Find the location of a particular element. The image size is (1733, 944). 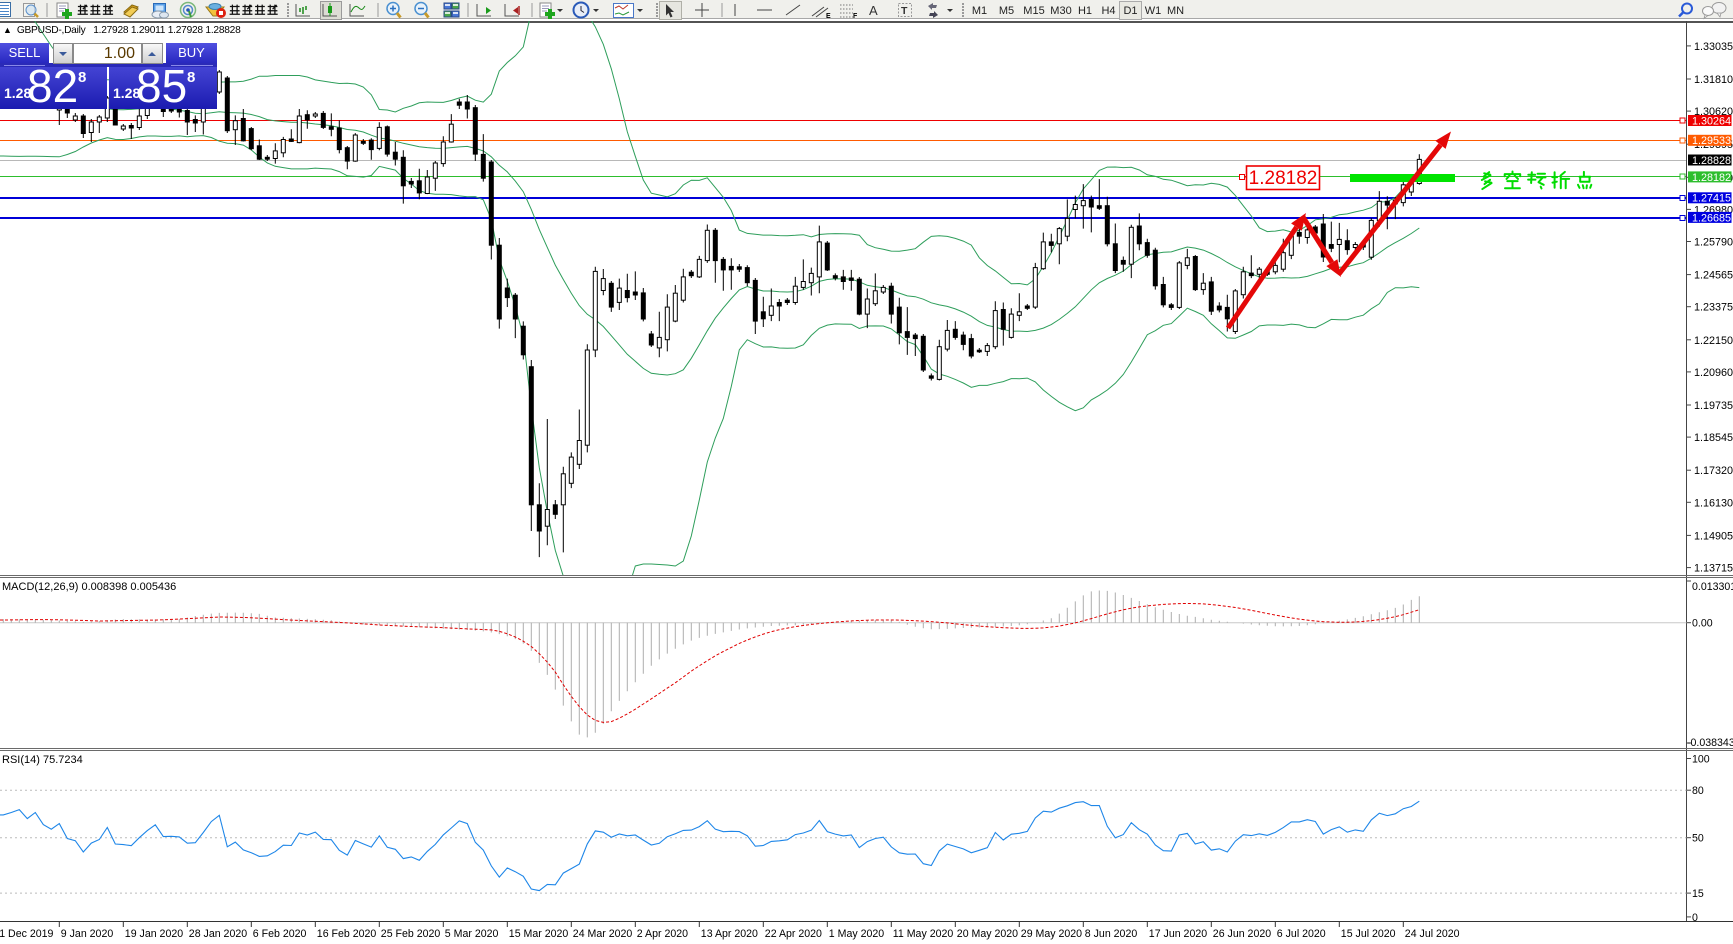

svg-text: 8 Jun 2020 is located at coordinates (1111, 934).